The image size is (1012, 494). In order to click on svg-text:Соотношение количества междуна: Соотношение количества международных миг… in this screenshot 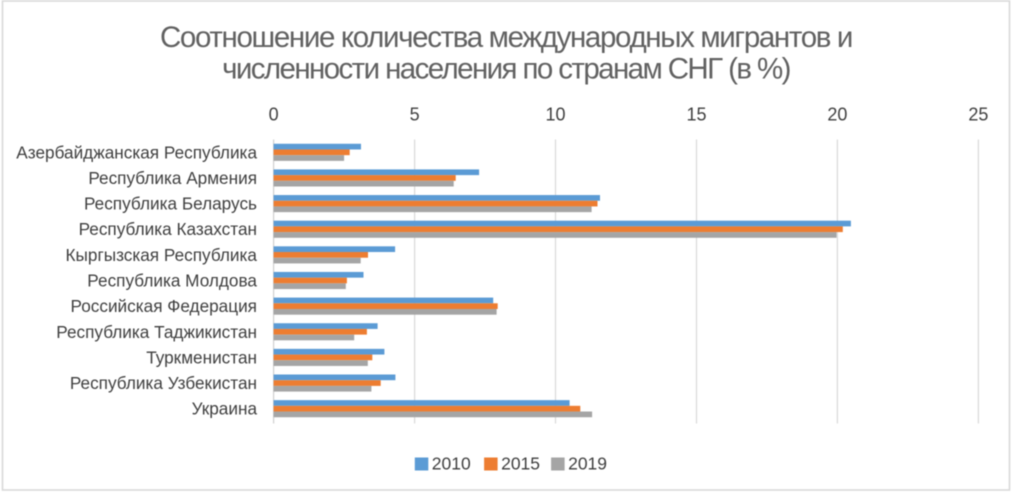, I will do `click(506, 37)`.